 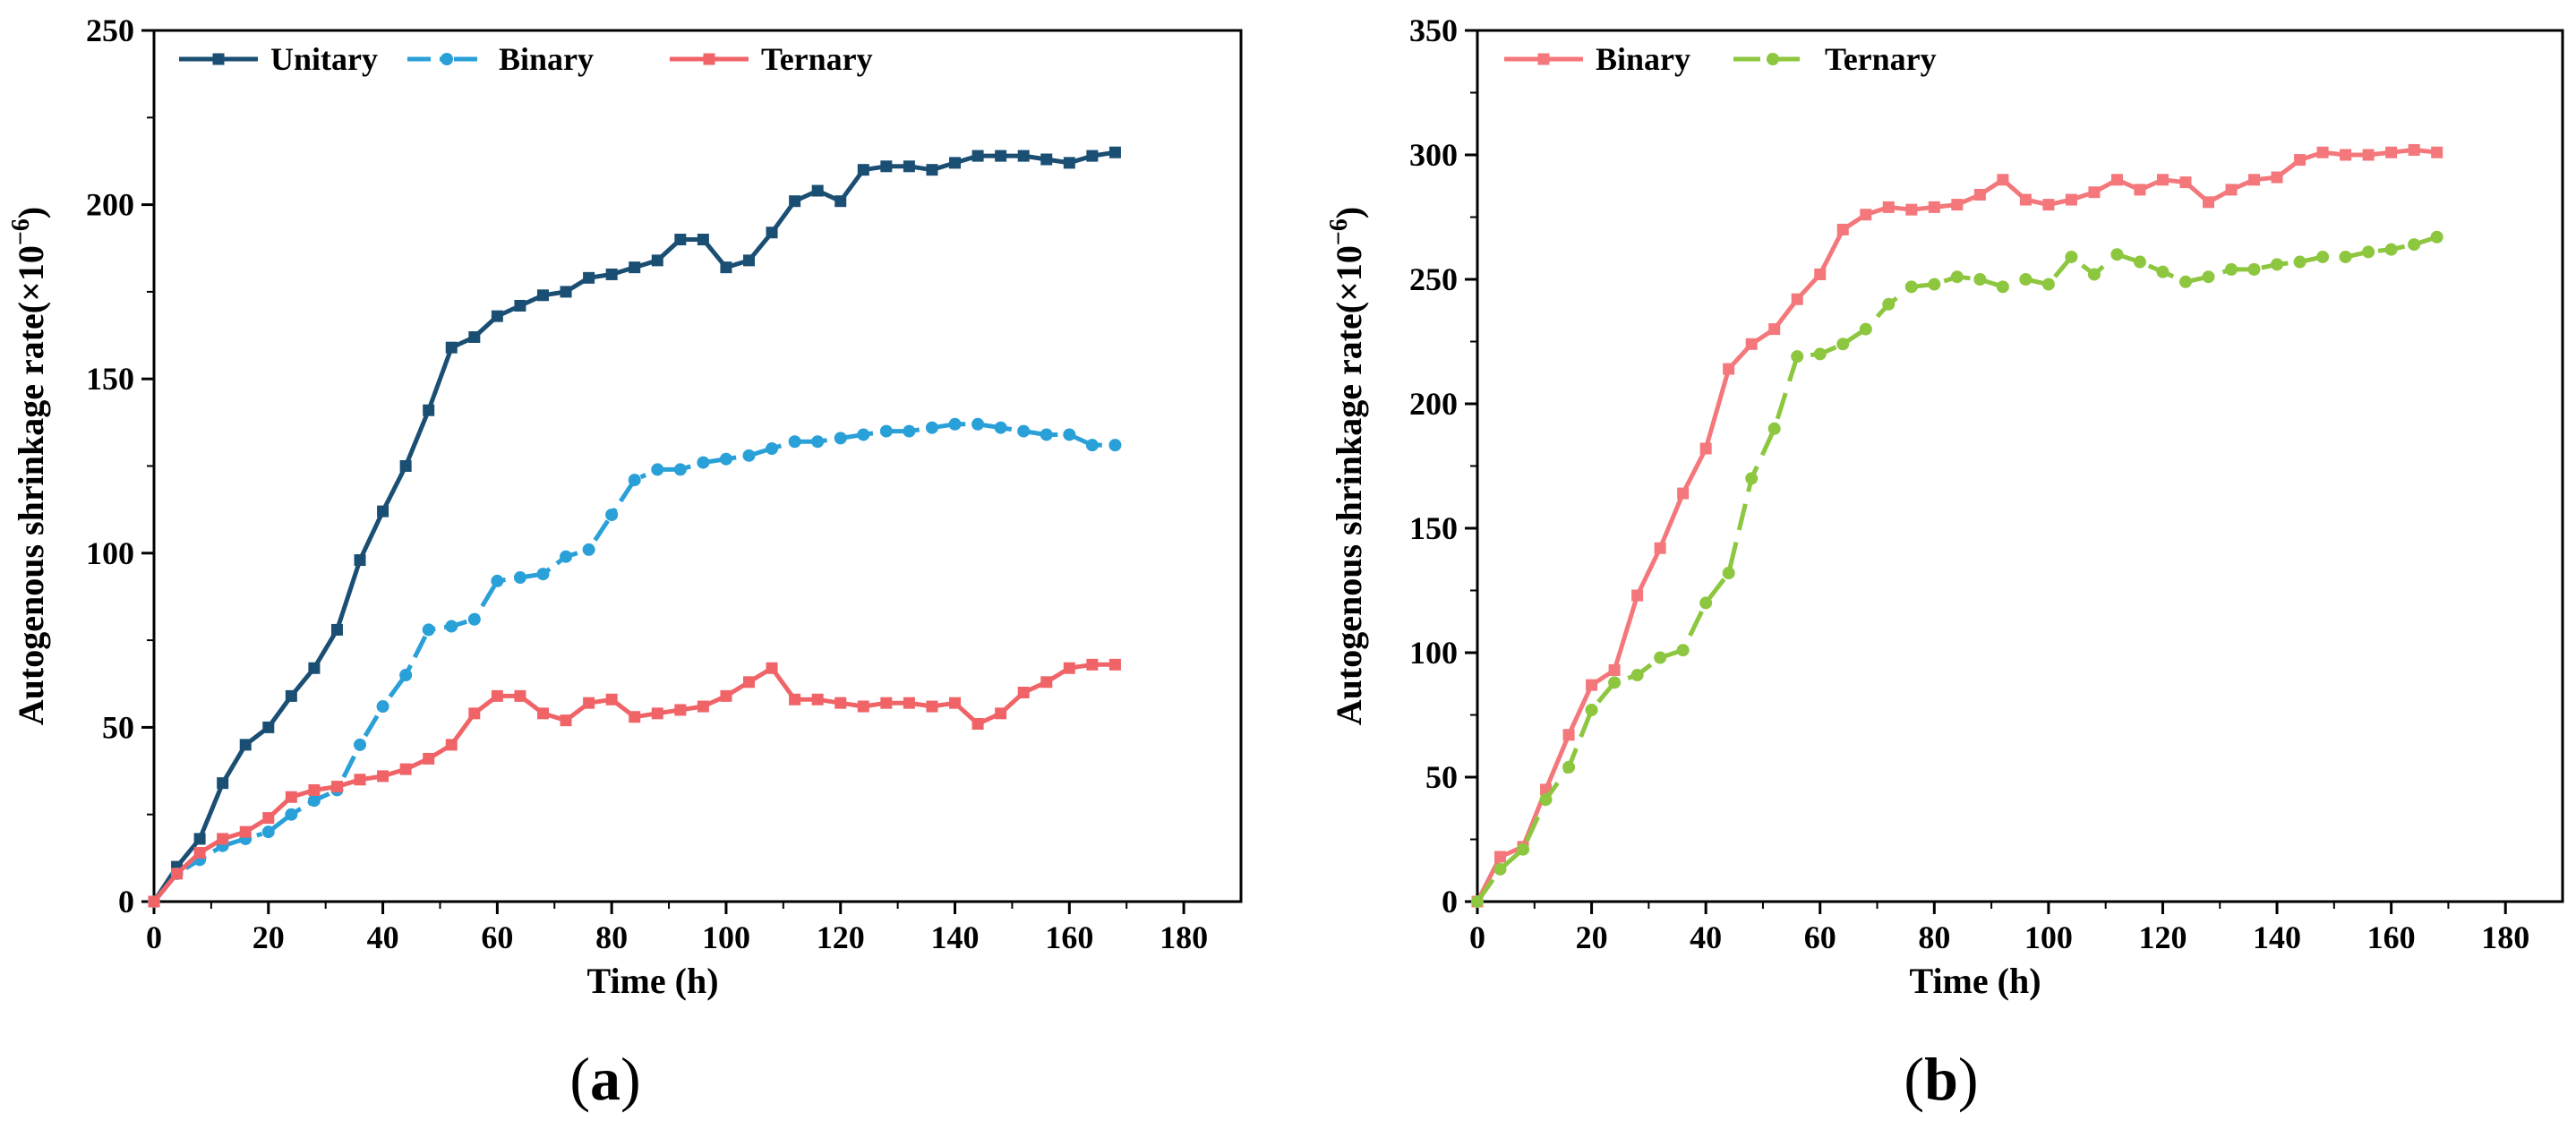 What do you see at coordinates (1450, 902) in the screenshot?
I see `y-tick-label: 0` at bounding box center [1450, 902].